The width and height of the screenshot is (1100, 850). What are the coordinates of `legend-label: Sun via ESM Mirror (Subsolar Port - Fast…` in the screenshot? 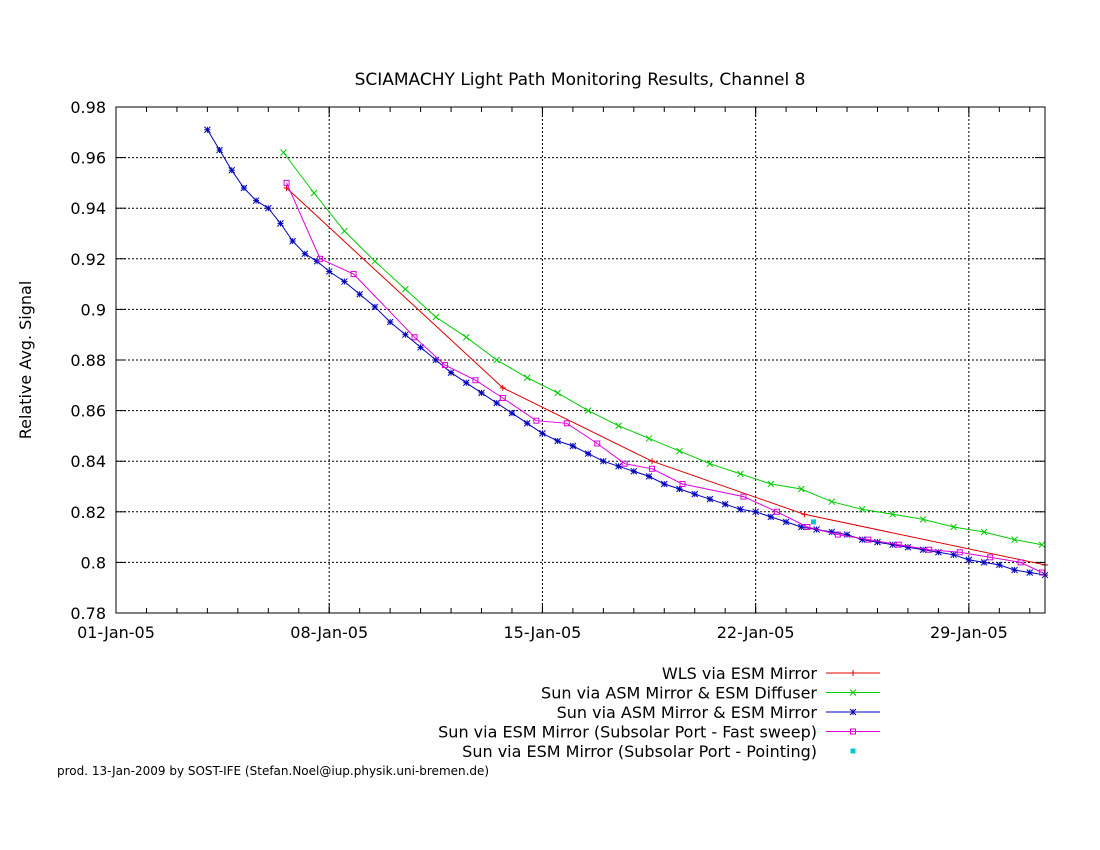 It's located at (627, 732).